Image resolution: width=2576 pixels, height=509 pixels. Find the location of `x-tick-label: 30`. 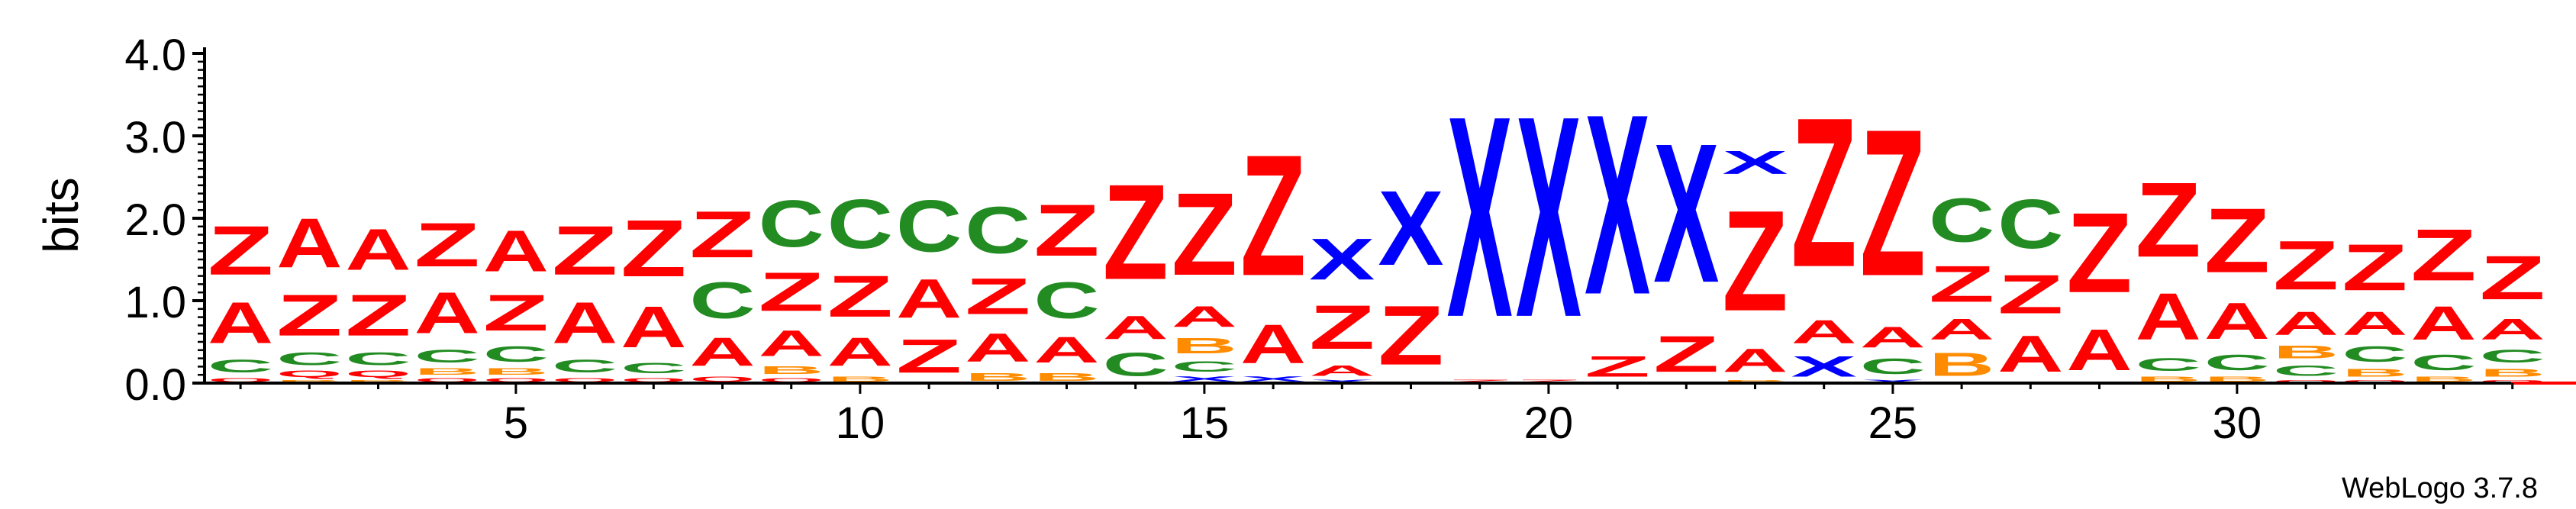

x-tick-label: 30 is located at coordinates (2237, 423).